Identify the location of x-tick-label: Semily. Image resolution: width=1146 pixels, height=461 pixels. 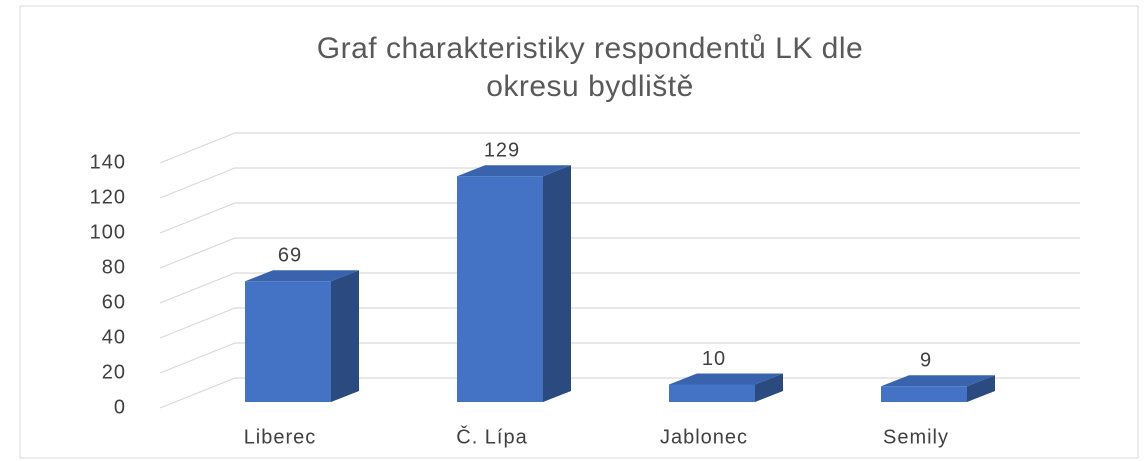
(916, 437).